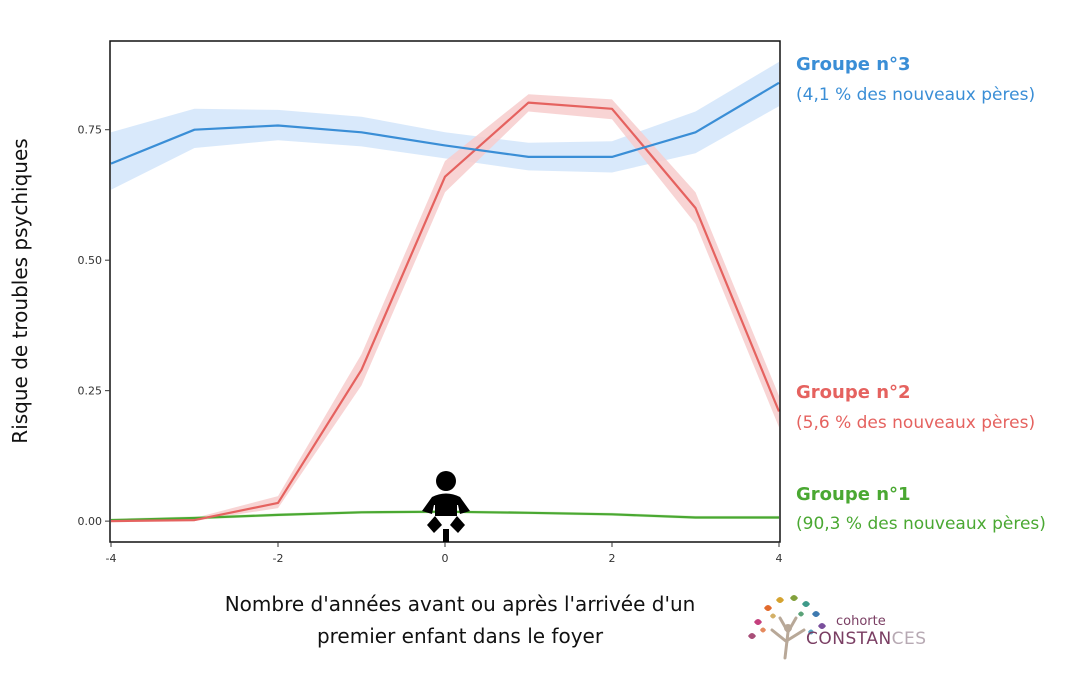 This screenshot has width=1080, height=673. Describe the element at coordinates (909, 639) in the screenshot. I see `logo-text-constances-part2: CES` at that location.